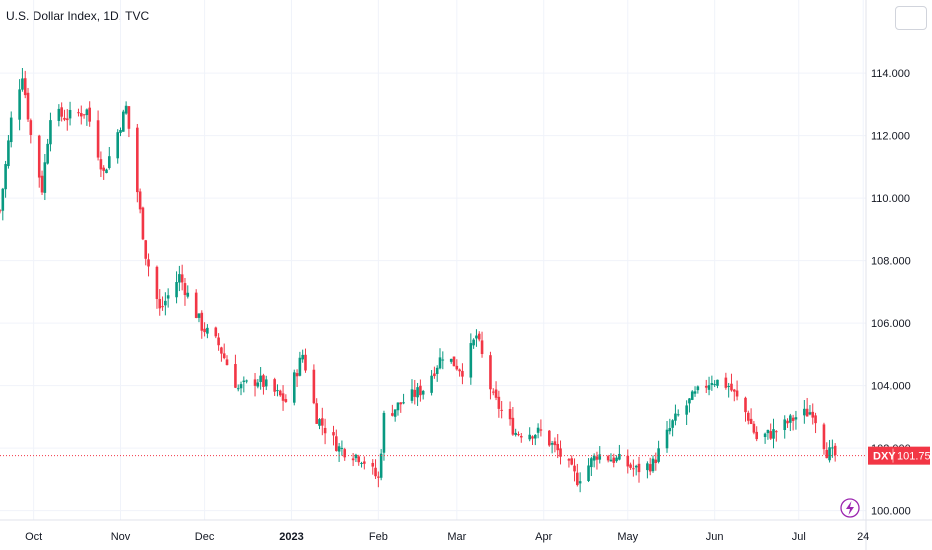 The width and height of the screenshot is (932, 550). What do you see at coordinates (378, 537) in the screenshot?
I see `x-tick-label: Feb` at bounding box center [378, 537].